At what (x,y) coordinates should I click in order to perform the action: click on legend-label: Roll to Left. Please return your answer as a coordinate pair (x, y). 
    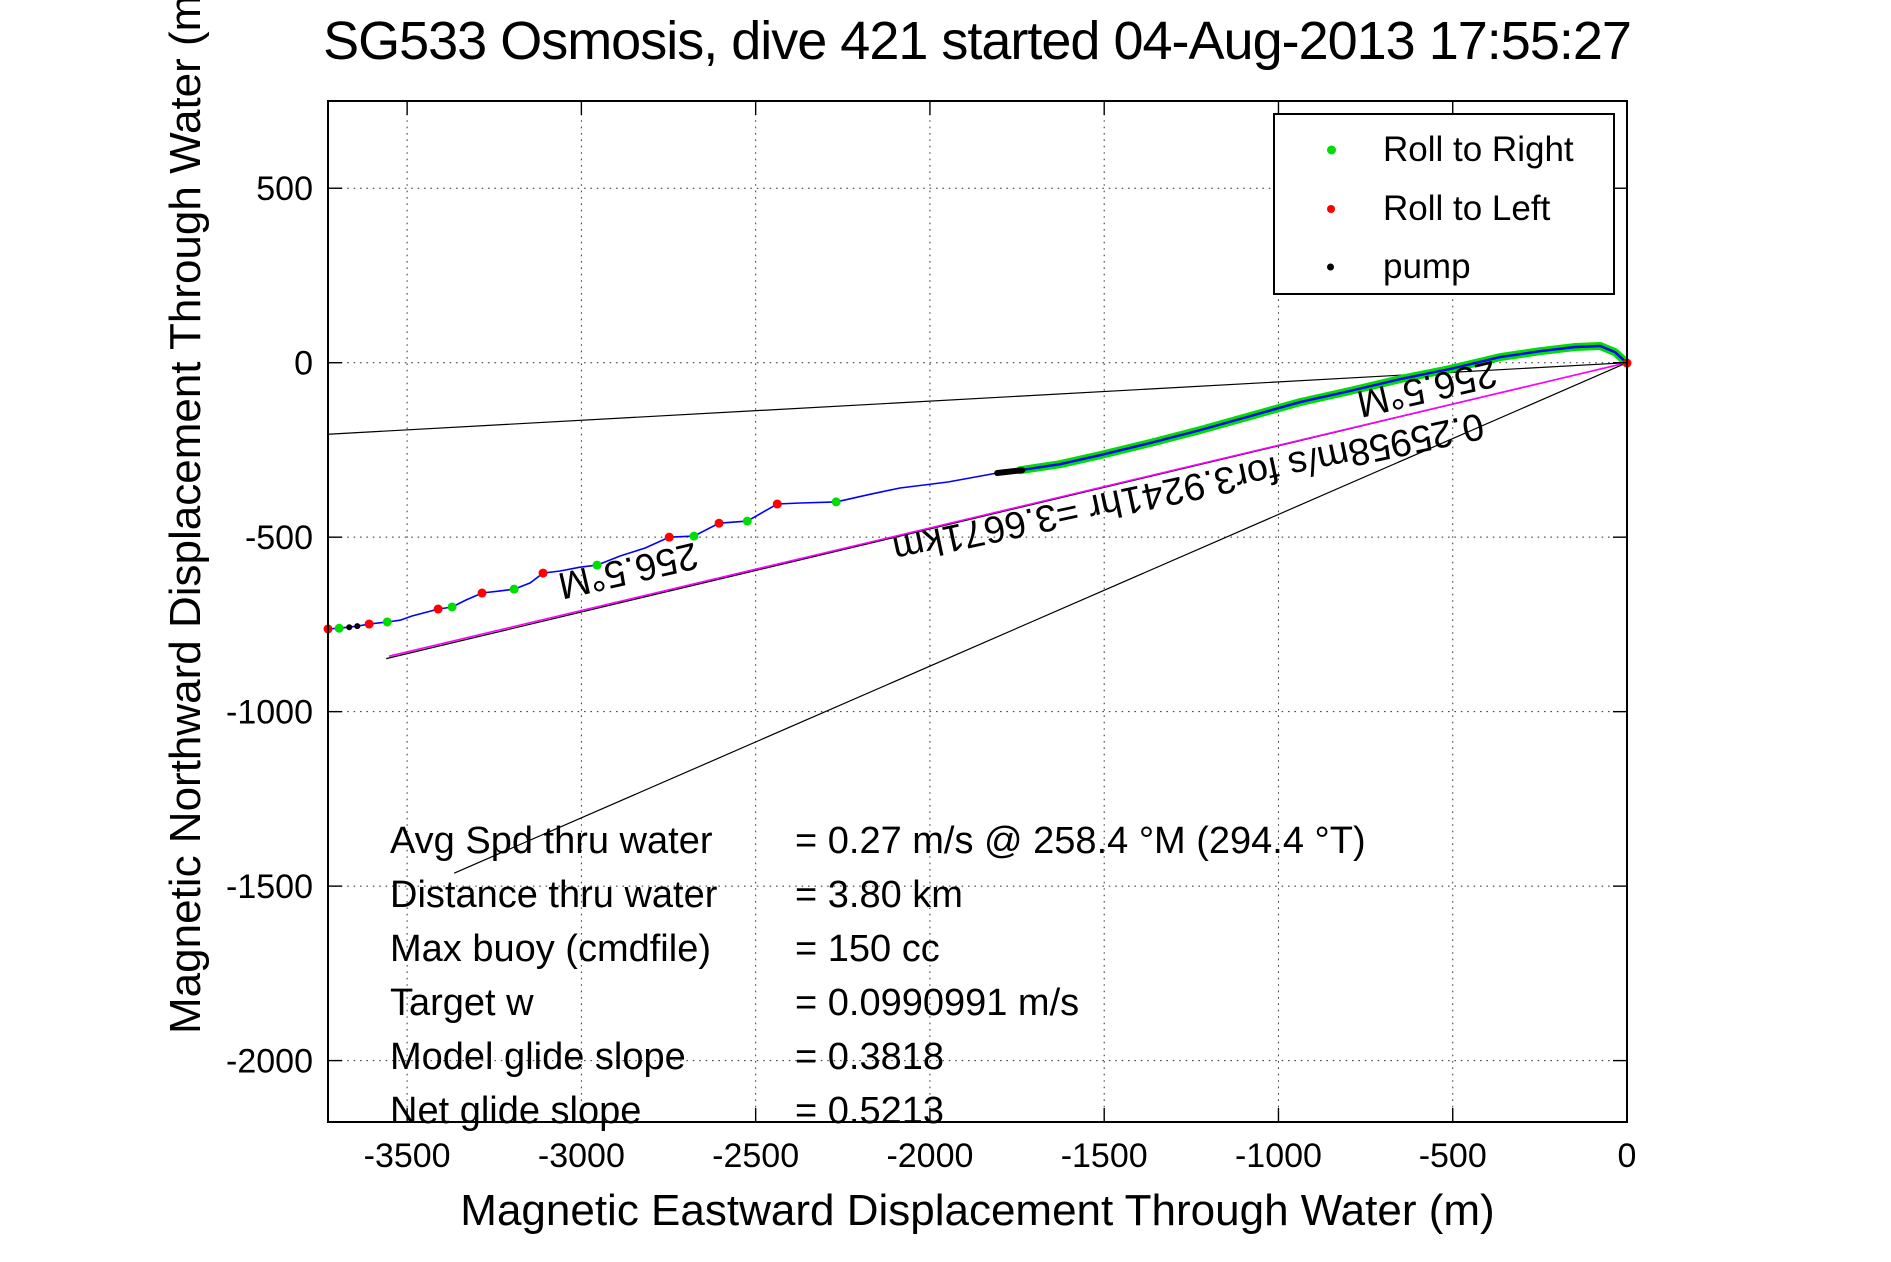
    Looking at the image, I should click on (1467, 208).